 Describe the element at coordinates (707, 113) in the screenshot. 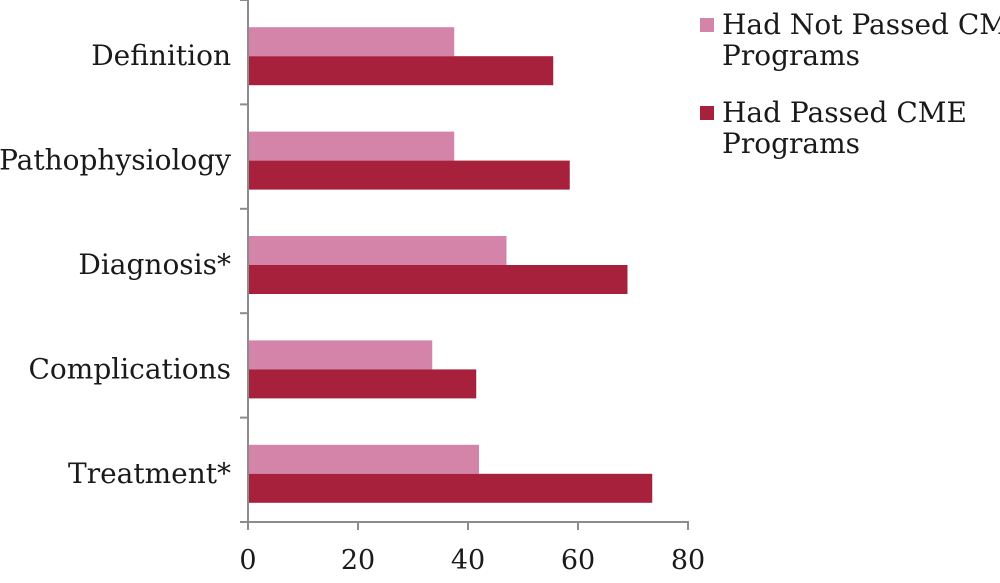

I see `legend-swatch-passed` at that location.